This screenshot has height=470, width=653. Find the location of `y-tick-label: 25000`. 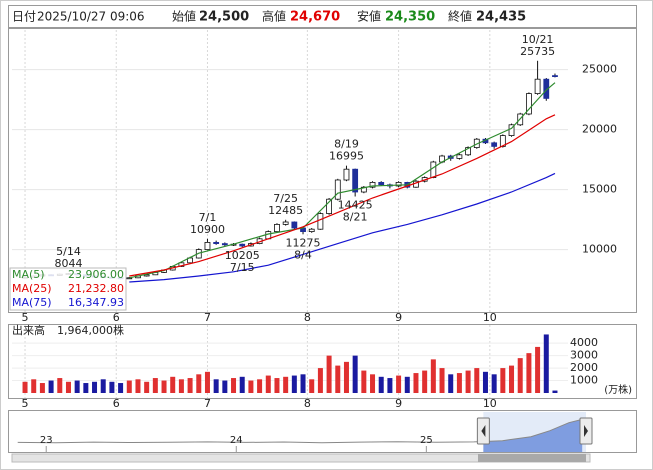

y-tick-label: 25000 is located at coordinates (599, 69).